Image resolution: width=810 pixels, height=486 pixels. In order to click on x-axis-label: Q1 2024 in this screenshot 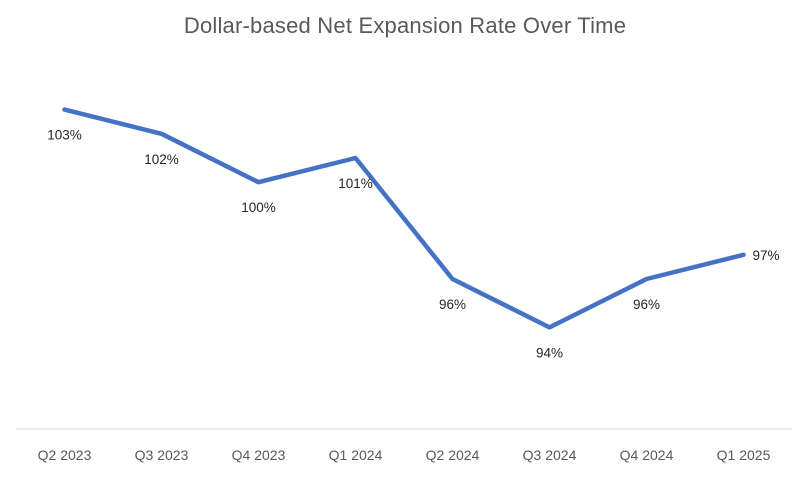, I will do `click(356, 455)`.